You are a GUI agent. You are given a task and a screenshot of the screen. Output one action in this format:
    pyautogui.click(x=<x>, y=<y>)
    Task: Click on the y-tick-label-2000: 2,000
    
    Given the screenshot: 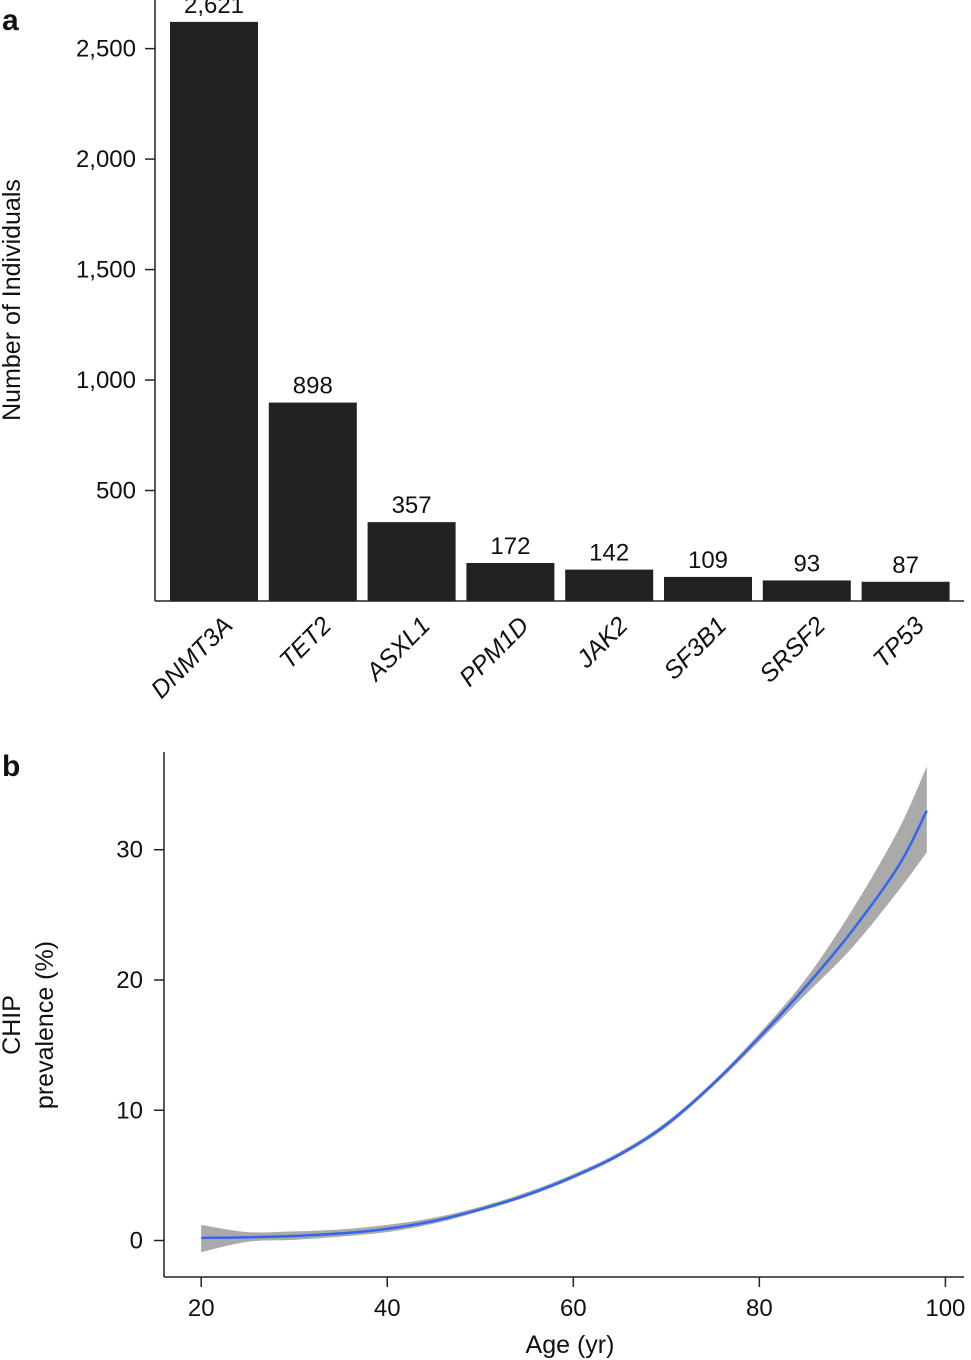 What is the action you would take?
    pyautogui.click(x=106, y=159)
    